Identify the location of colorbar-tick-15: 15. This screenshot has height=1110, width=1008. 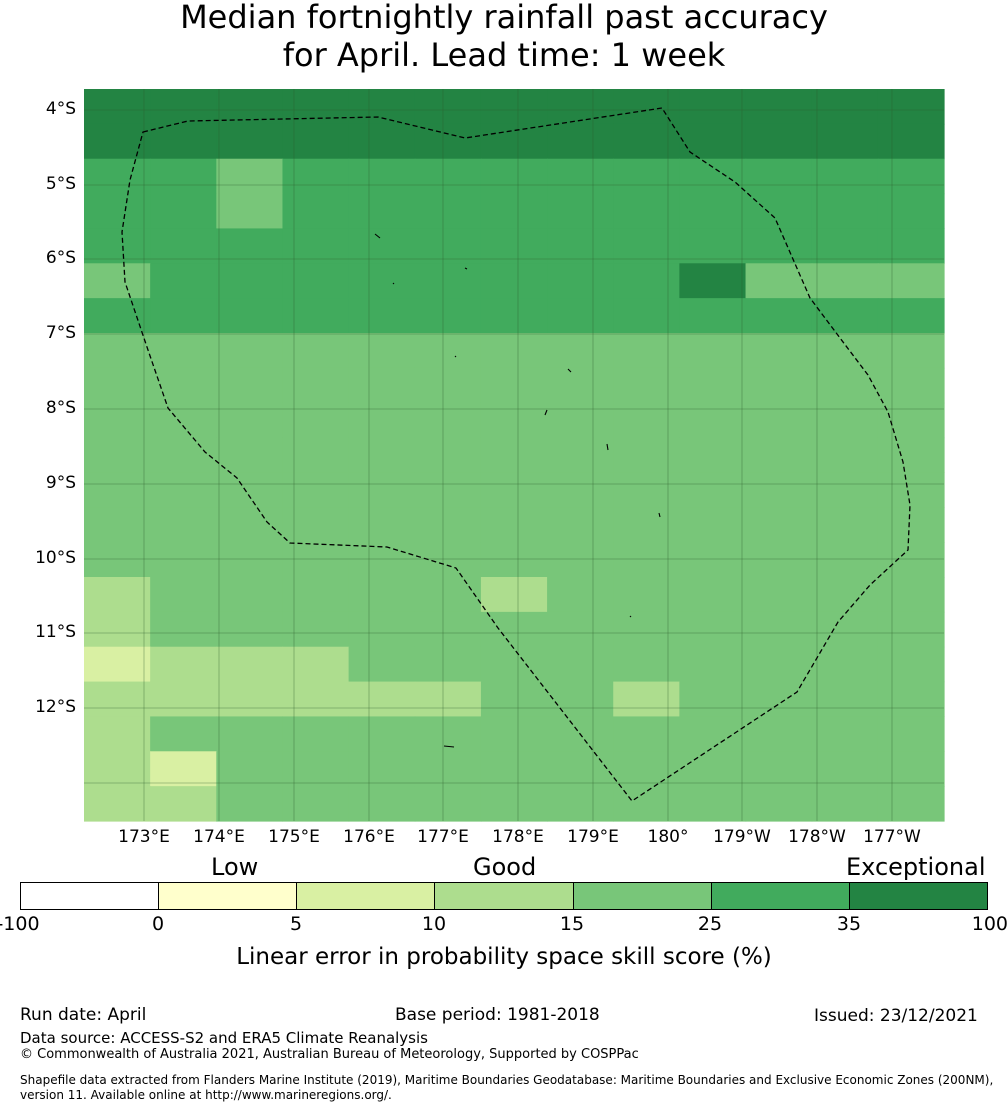
(572, 924).